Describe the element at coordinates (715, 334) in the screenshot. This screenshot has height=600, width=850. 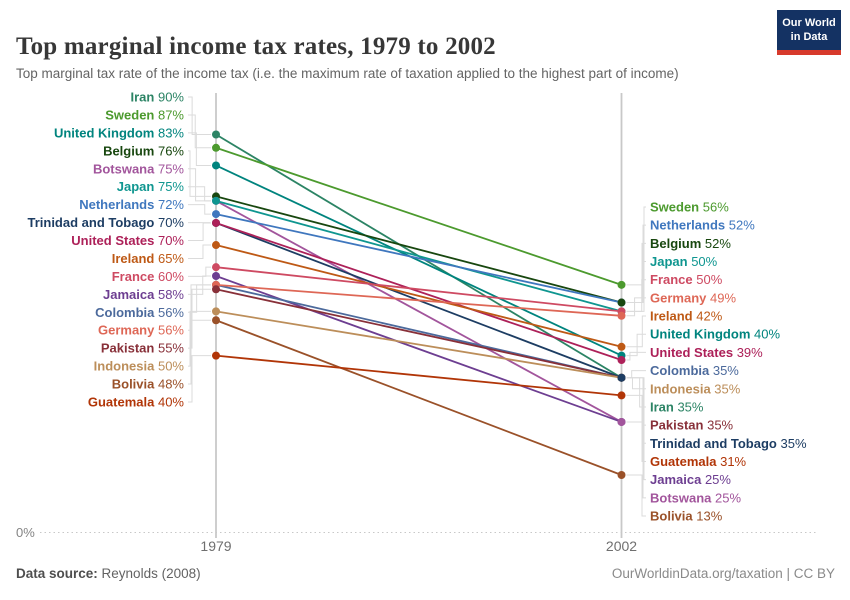
I see `label-right-united-kingdom: United Kingdom 40%` at that location.